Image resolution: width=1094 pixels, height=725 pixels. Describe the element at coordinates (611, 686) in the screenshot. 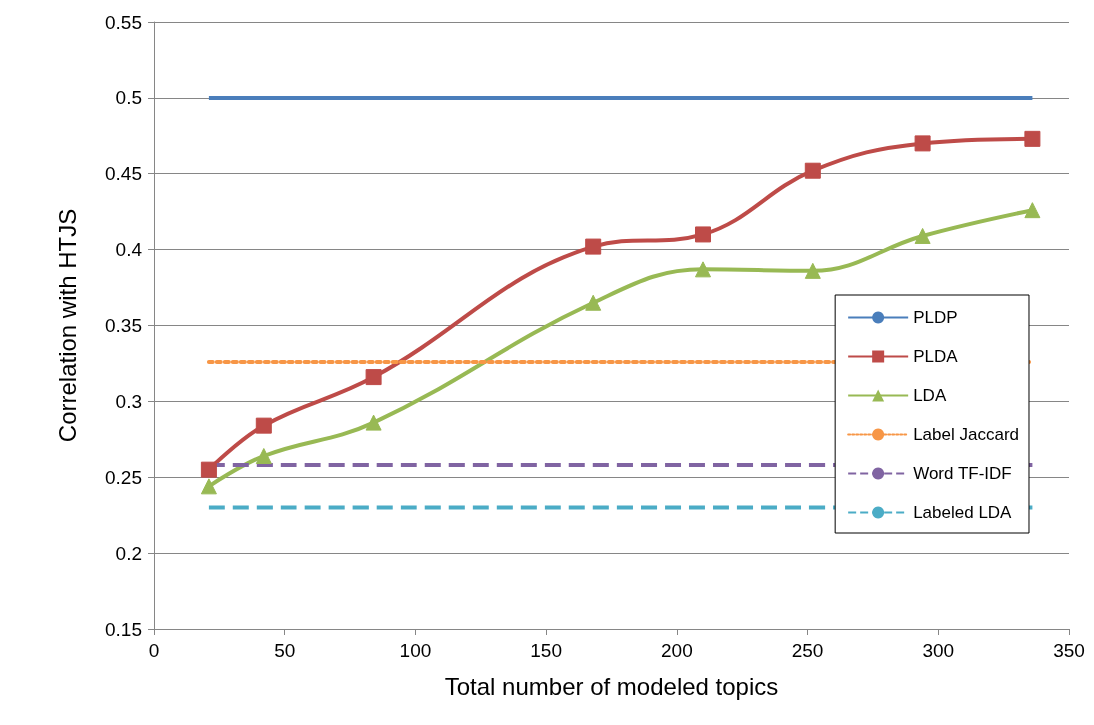

I see `x-axis-title: Total number of modeled topics` at that location.